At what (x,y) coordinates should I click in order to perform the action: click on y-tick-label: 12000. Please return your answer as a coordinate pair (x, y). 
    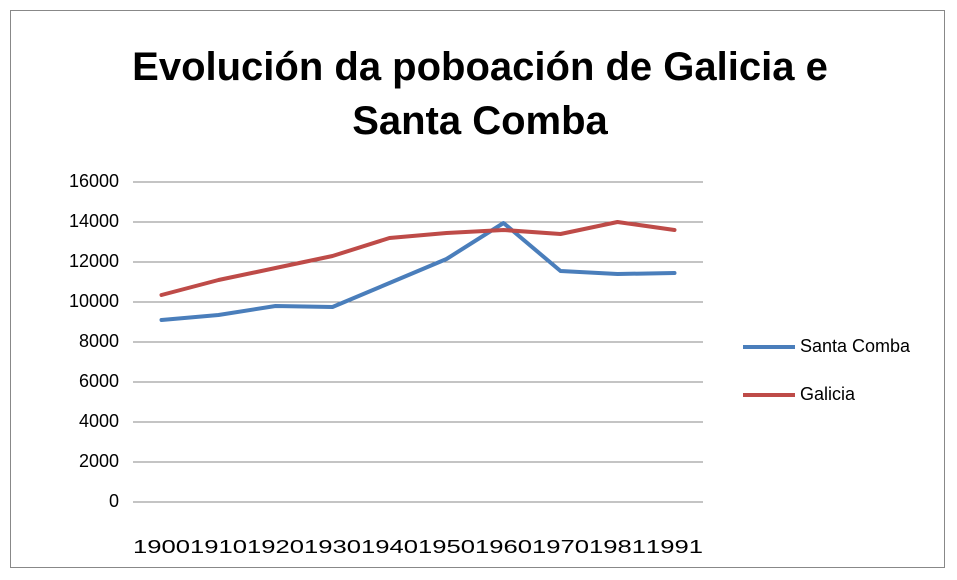
    Looking at the image, I should click on (94, 261).